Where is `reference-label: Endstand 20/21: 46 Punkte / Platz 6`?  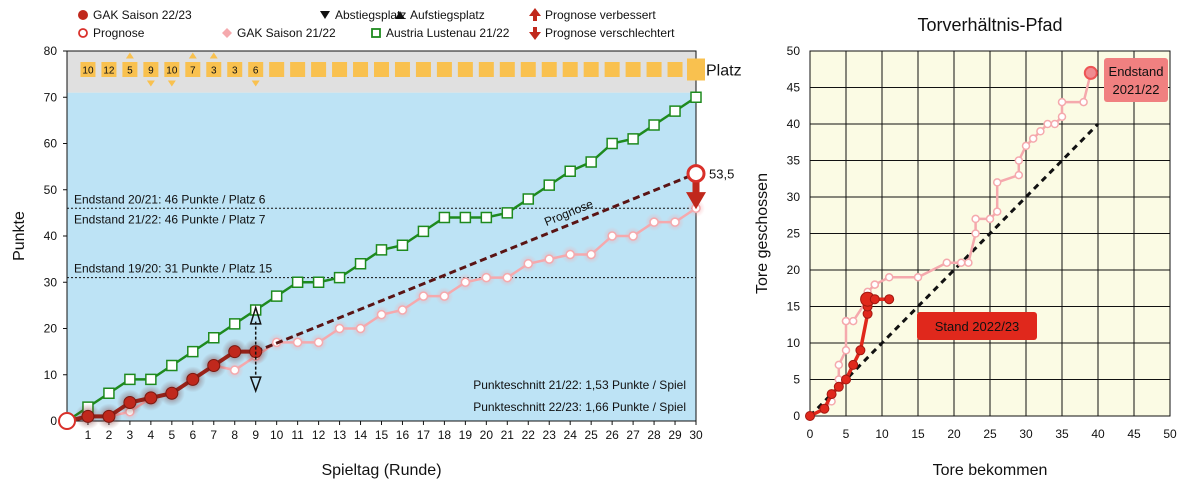 reference-label: Endstand 20/21: 46 Punkte / Platz 6 is located at coordinates (170, 199).